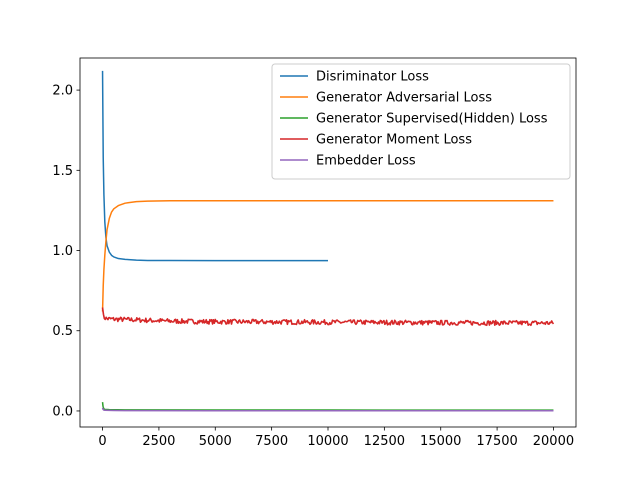 This screenshot has width=640, height=480. I want to click on legend-label: Generator Moment Loss, so click(394, 140).